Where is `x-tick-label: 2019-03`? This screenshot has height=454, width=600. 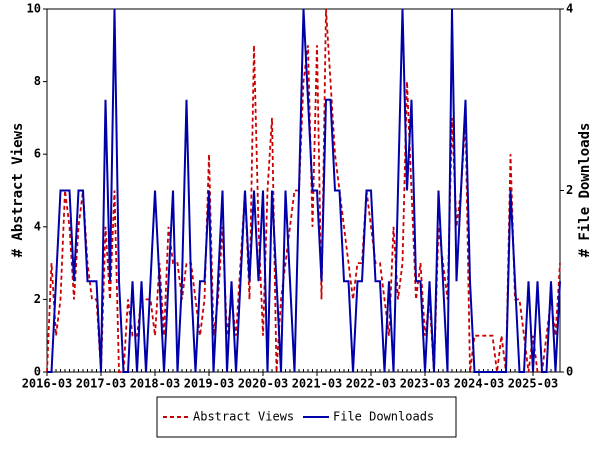
x-tick-label: 2019-03 is located at coordinates (209, 384).